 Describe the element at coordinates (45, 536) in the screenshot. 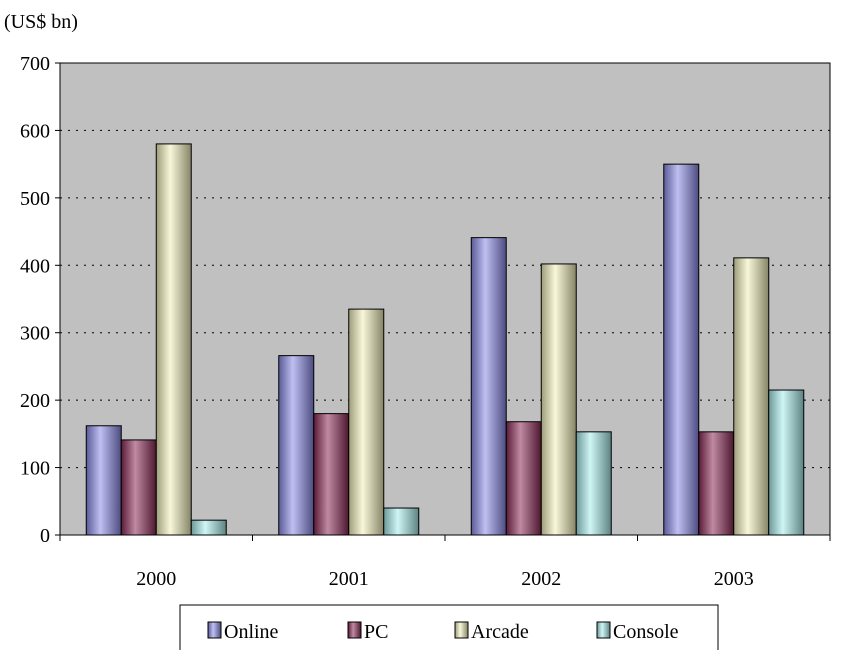

I see `y-tick-label: 0` at that location.